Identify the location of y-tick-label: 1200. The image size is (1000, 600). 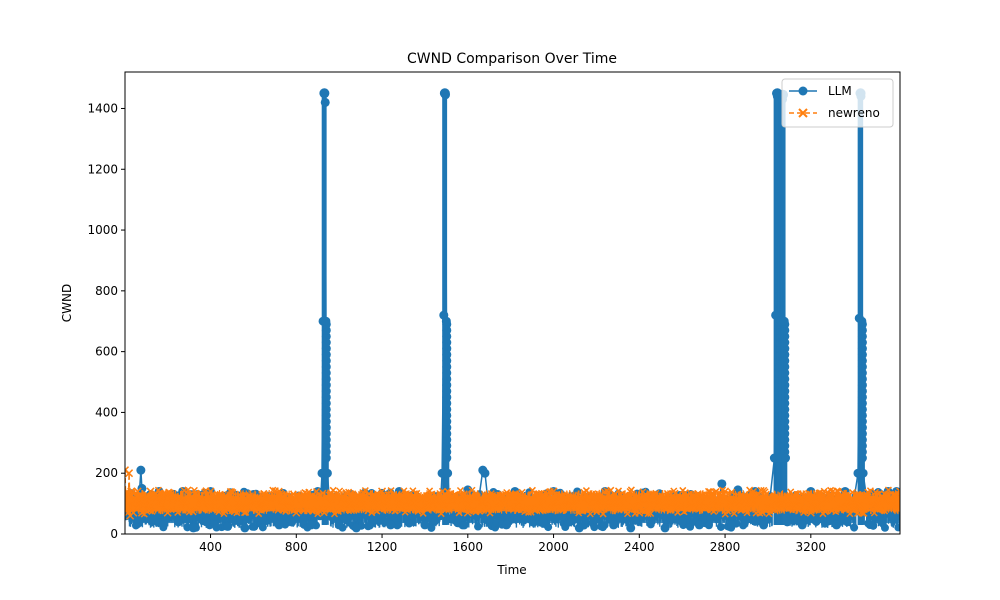
(102, 169).